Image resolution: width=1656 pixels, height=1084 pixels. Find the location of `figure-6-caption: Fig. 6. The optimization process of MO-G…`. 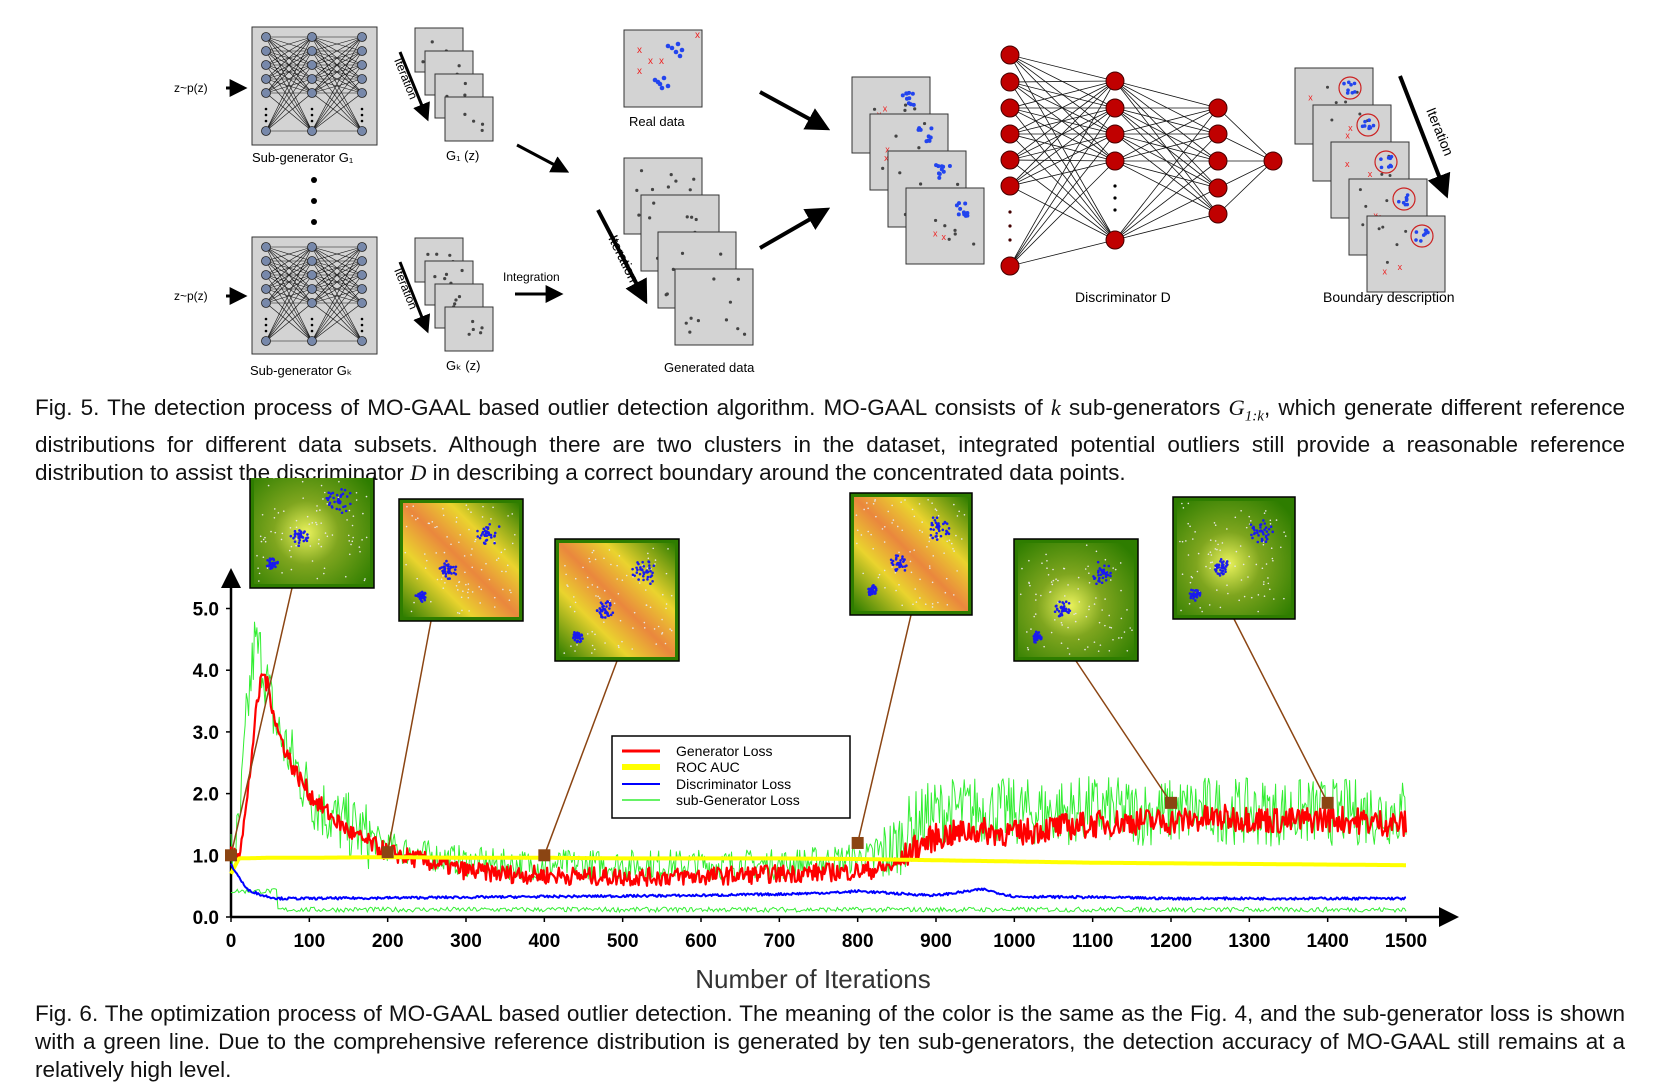

figure-6-caption: Fig. 6. The optimization process of MO-G… is located at coordinates (830, 1042).